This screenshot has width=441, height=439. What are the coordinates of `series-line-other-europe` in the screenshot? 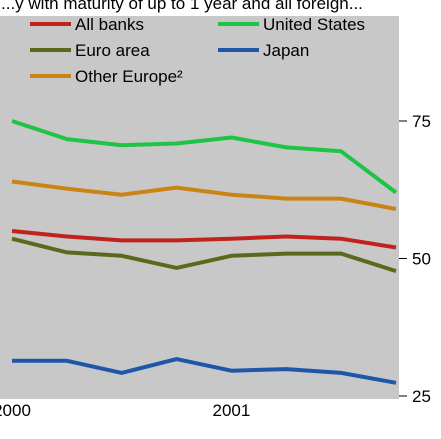 It's located at (204, 195).